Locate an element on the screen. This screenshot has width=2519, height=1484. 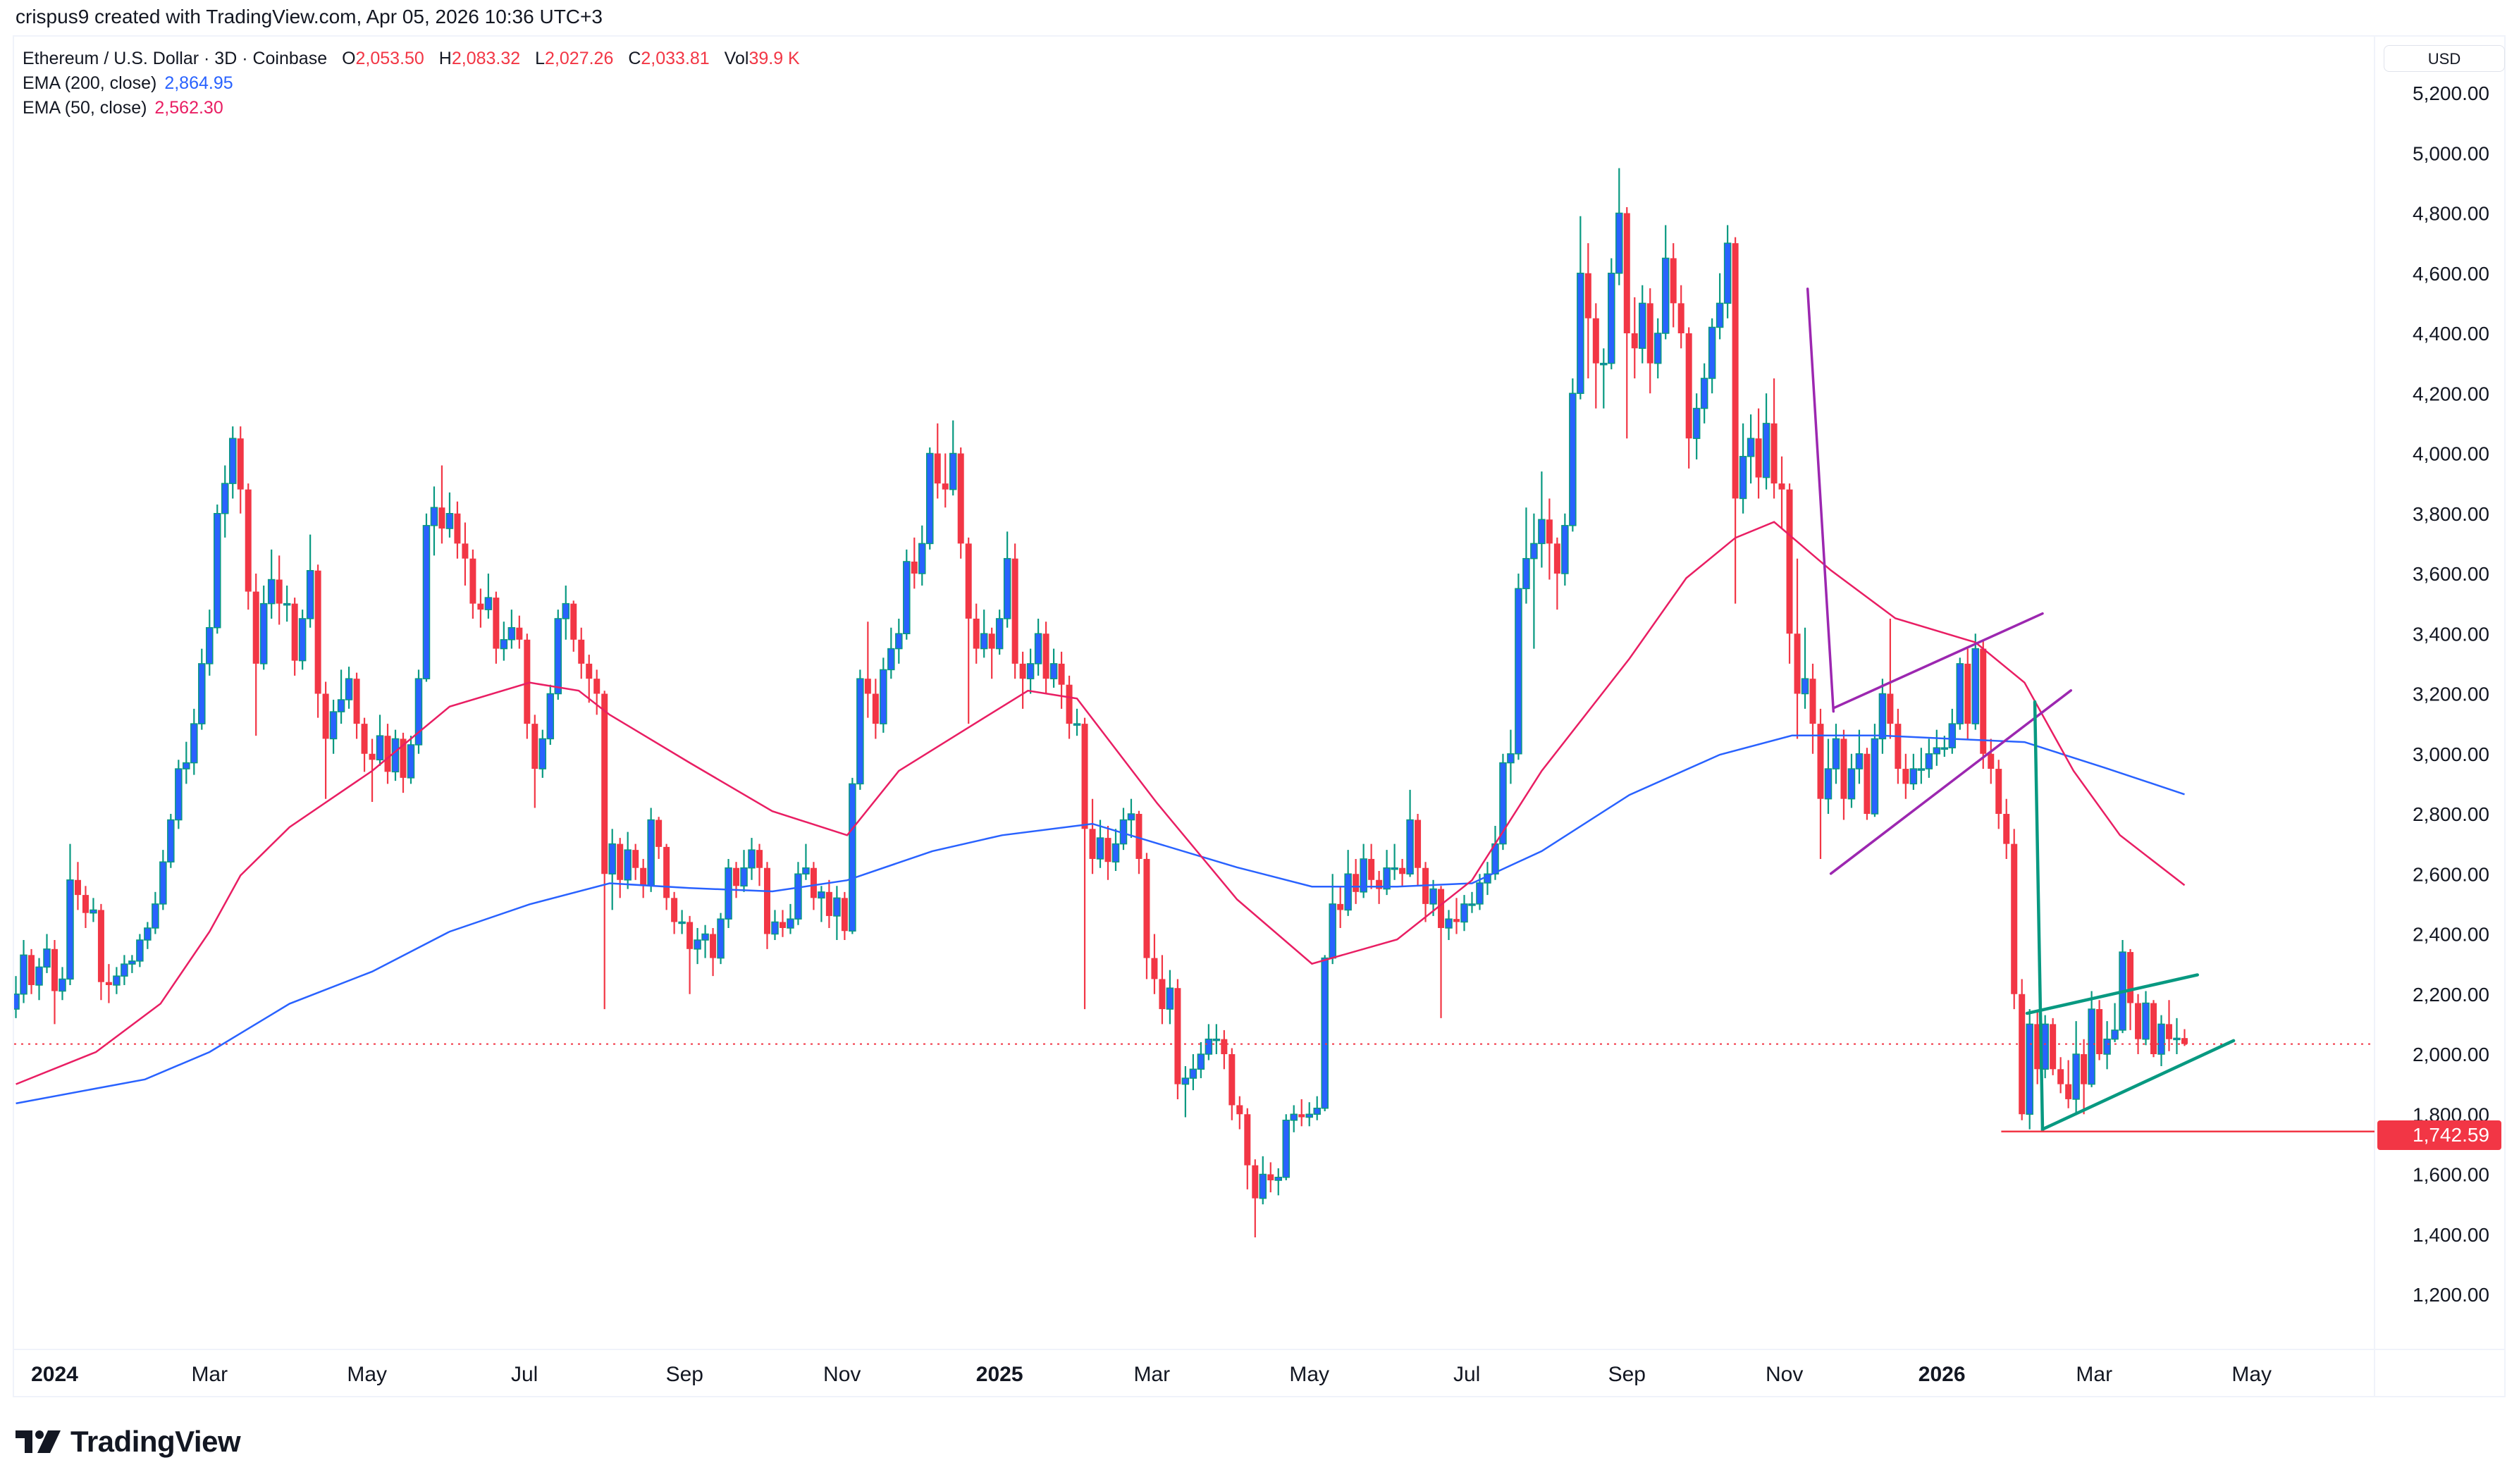
ema50-legend-row: EMA (50, close) 2,562.30 is located at coordinates (411, 108).